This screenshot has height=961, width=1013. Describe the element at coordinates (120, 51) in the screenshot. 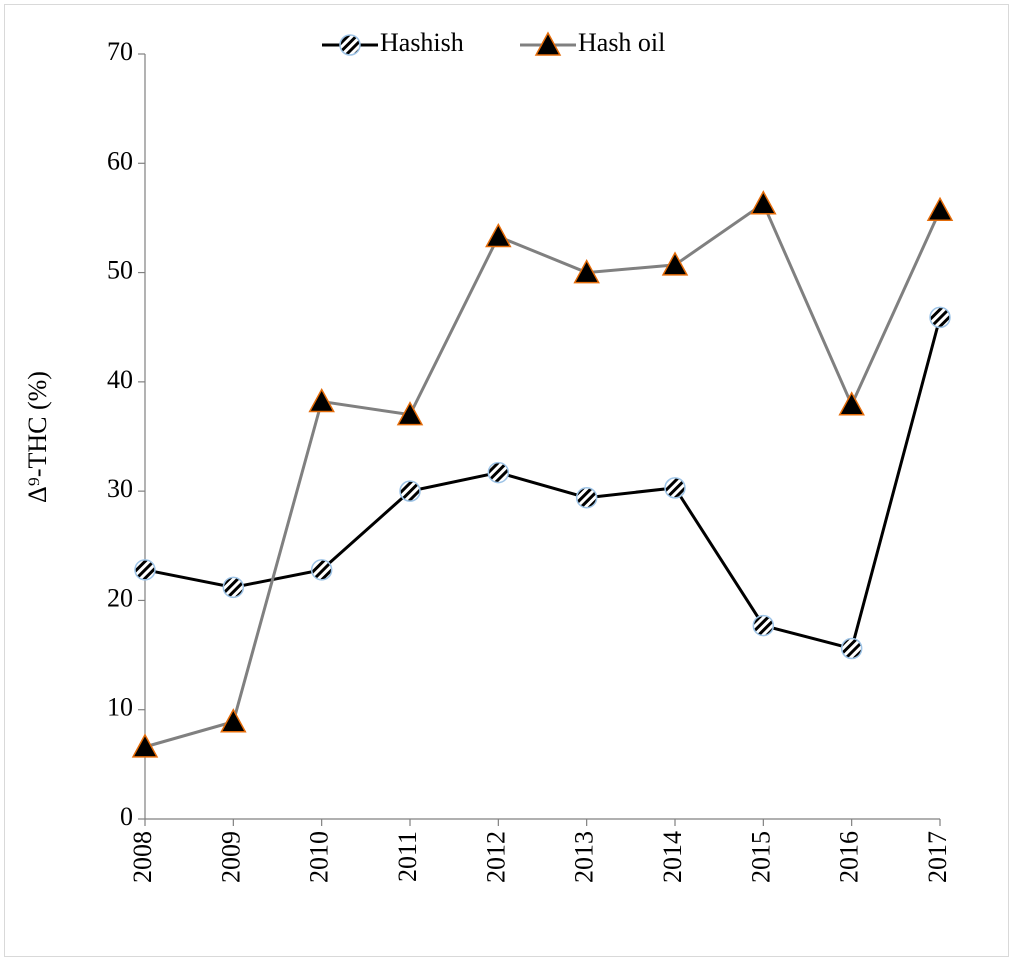

I see `y-tick-label: 70` at that location.